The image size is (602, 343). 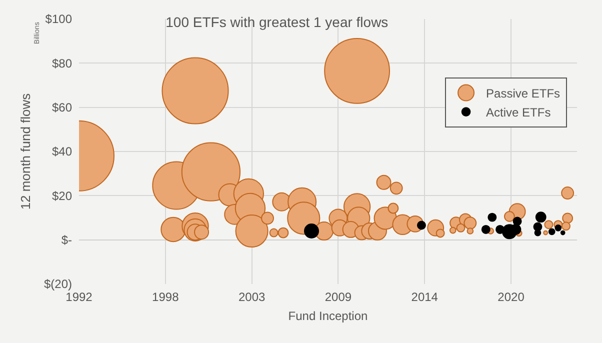 I want to click on y-tick-label: $80, so click(x=62, y=63).